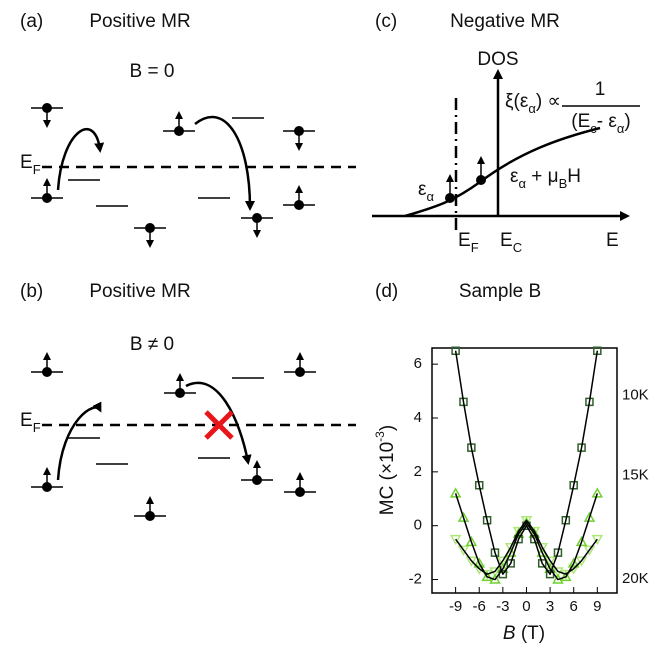  What do you see at coordinates (542, 176) in the screenshot?
I see `text-part: + μ` at bounding box center [542, 176].